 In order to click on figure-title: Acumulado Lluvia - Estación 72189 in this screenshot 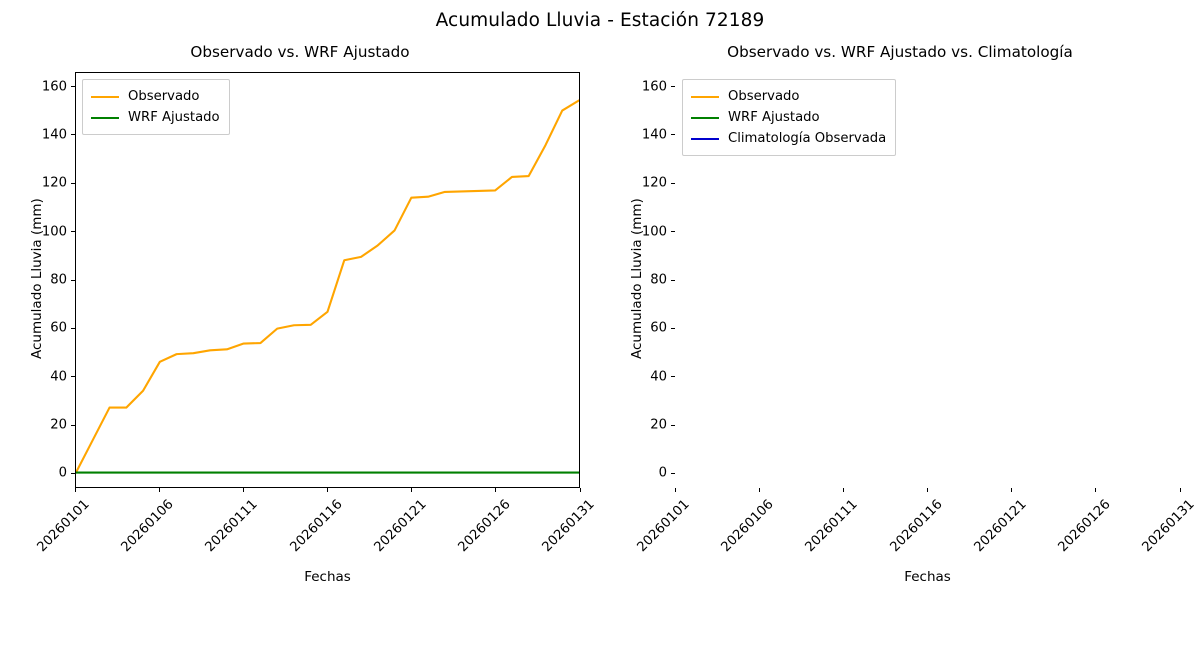, I will do `click(600, 20)`.